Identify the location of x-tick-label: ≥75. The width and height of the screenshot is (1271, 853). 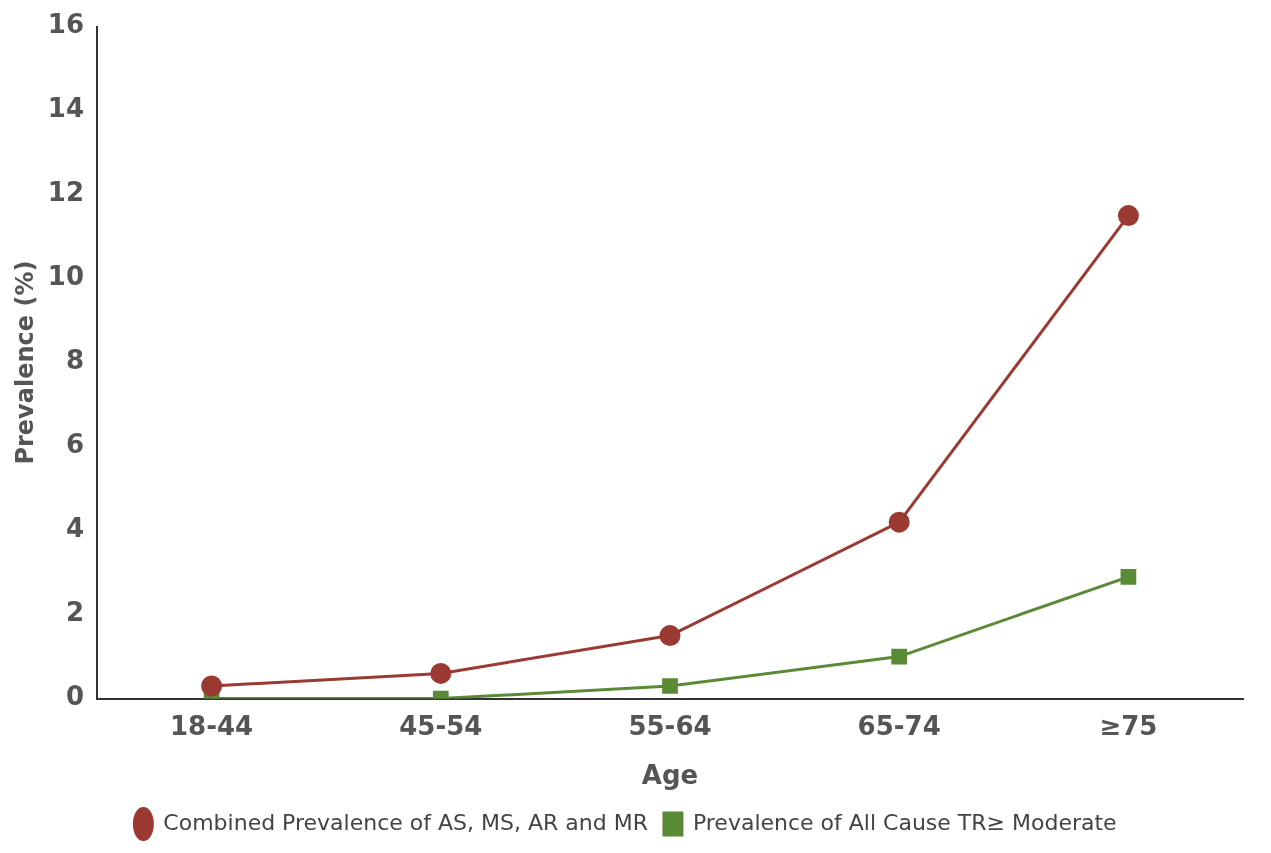
(1128, 725).